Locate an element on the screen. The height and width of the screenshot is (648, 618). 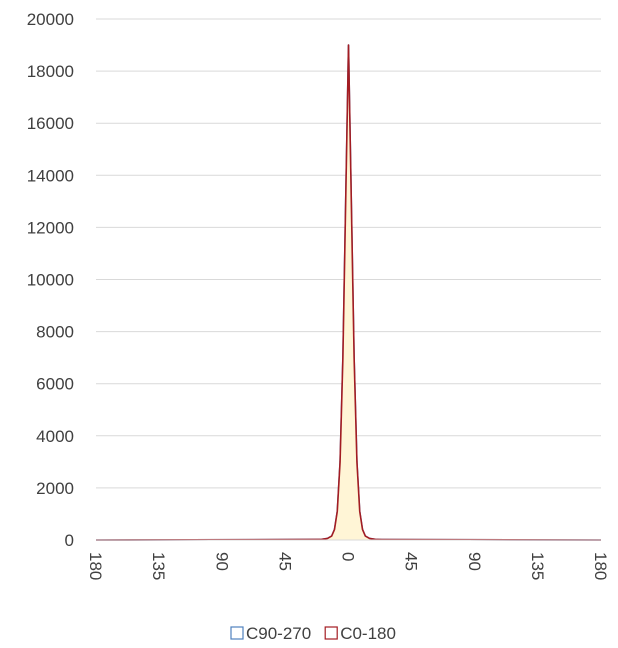
y-tick-label: 6000 is located at coordinates (55, 384).